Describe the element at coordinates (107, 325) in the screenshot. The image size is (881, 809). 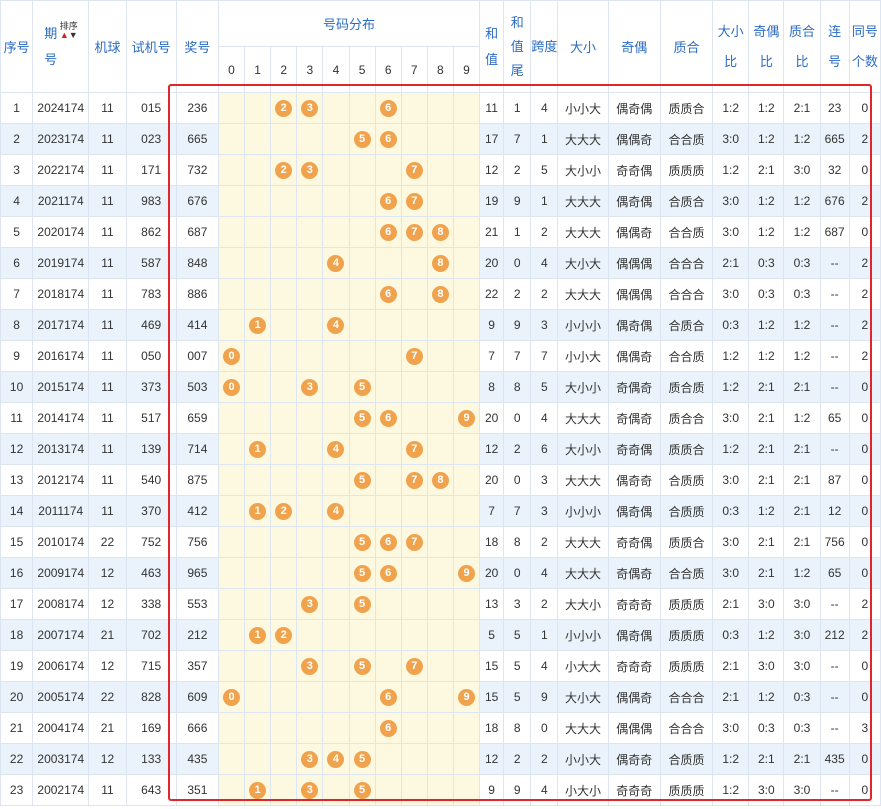
I see `cell-machine: 11` at that location.